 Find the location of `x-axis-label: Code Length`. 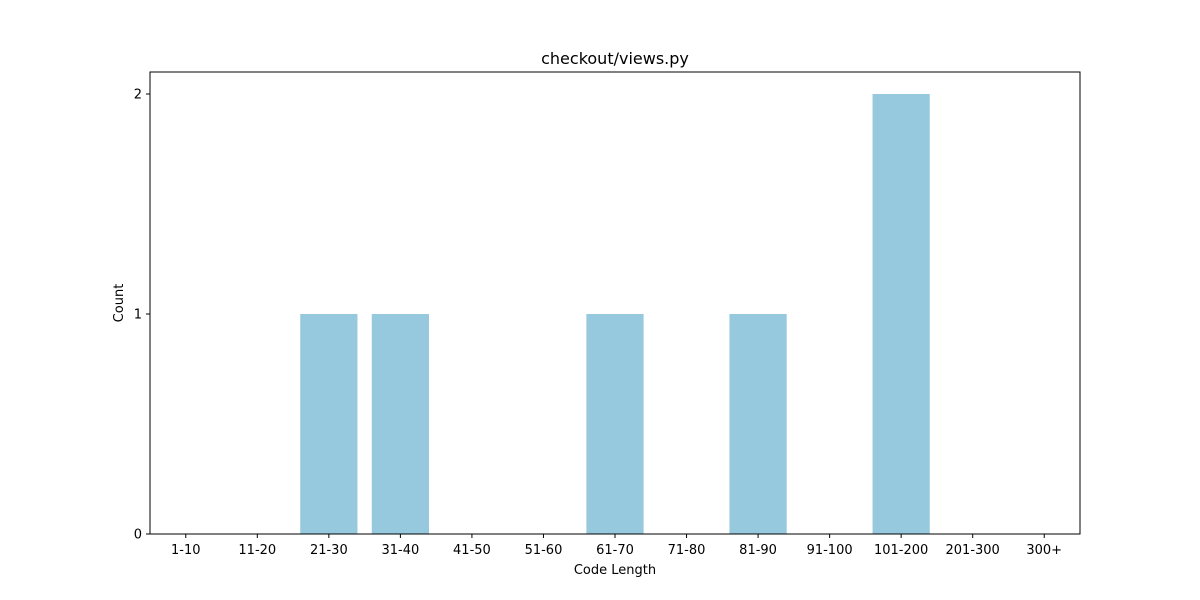

x-axis-label: Code Length is located at coordinates (615, 570).